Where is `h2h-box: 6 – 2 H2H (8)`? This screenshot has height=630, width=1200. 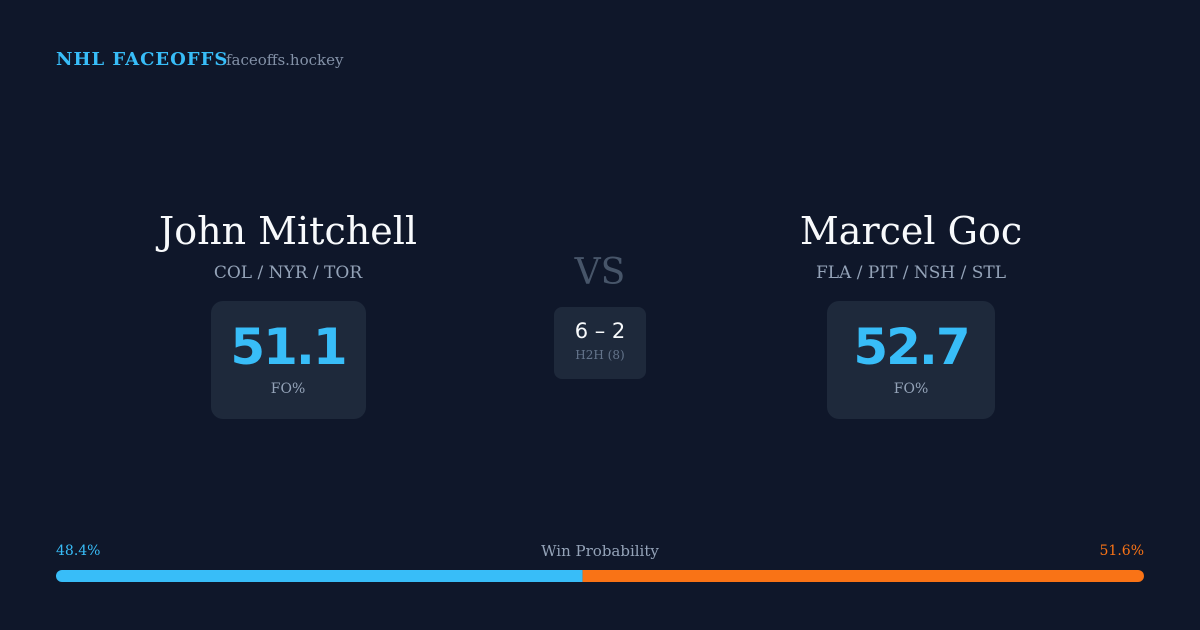
h2h-box: 6 – 2 H2H (8) is located at coordinates (600, 343).